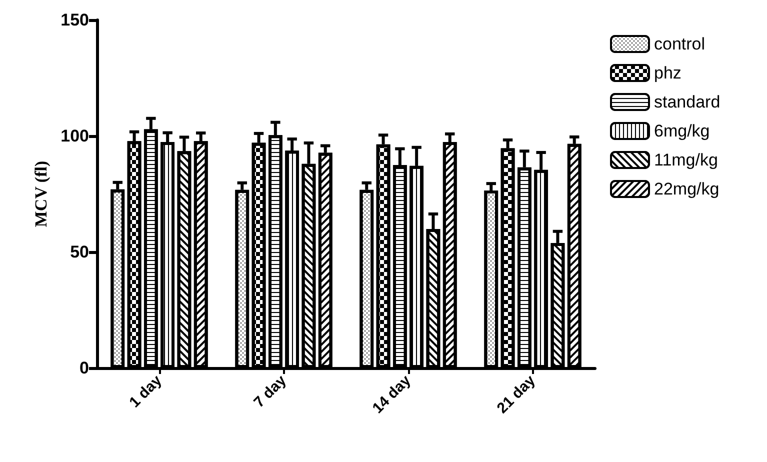  What do you see at coordinates (392, 394) in the screenshot?
I see `x-tick-label: 14 day` at bounding box center [392, 394].